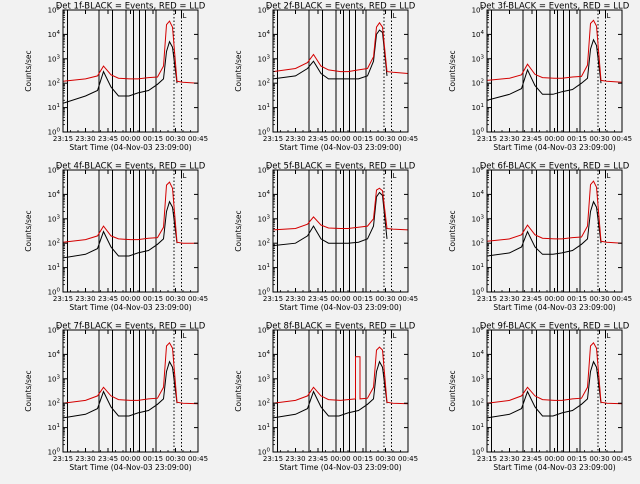  I want to click on panel-title: Det 4f-BLACK = Events, RED = LLD, so click(131, 167).